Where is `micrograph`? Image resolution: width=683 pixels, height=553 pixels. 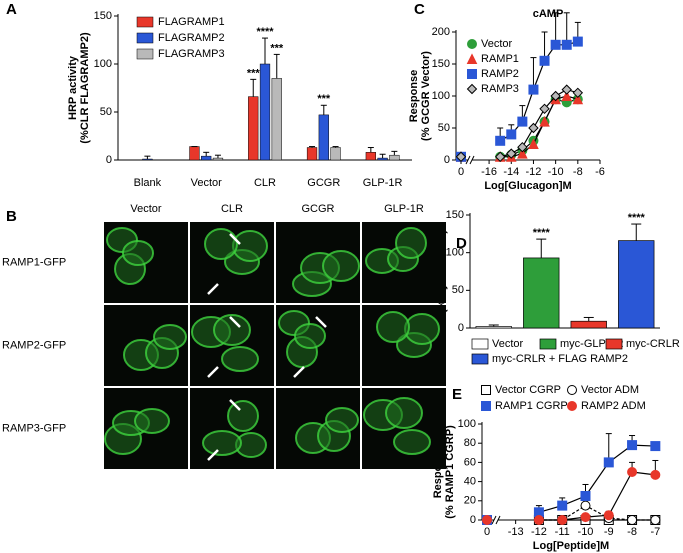
micrograph is located at coordinates (232, 428).